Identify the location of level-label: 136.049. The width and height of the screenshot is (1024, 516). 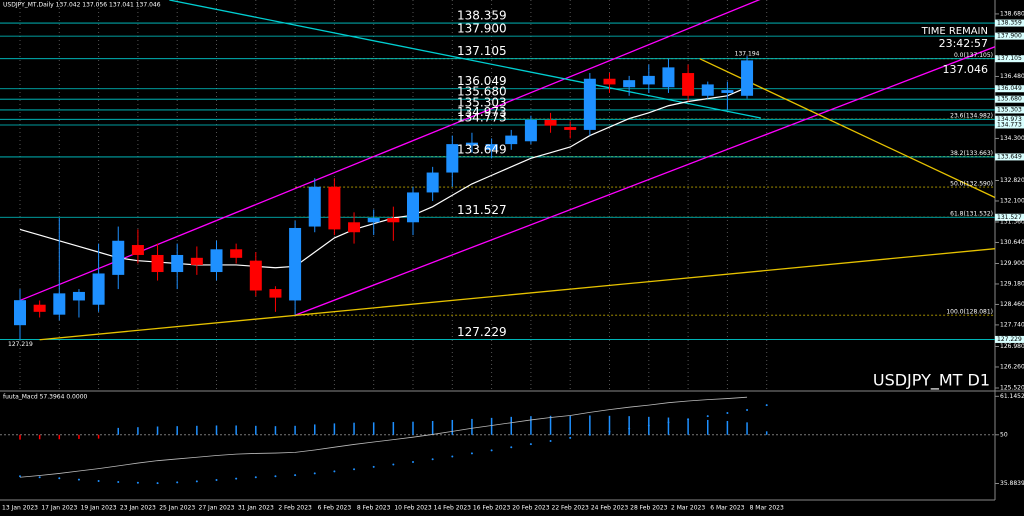
(482, 81).